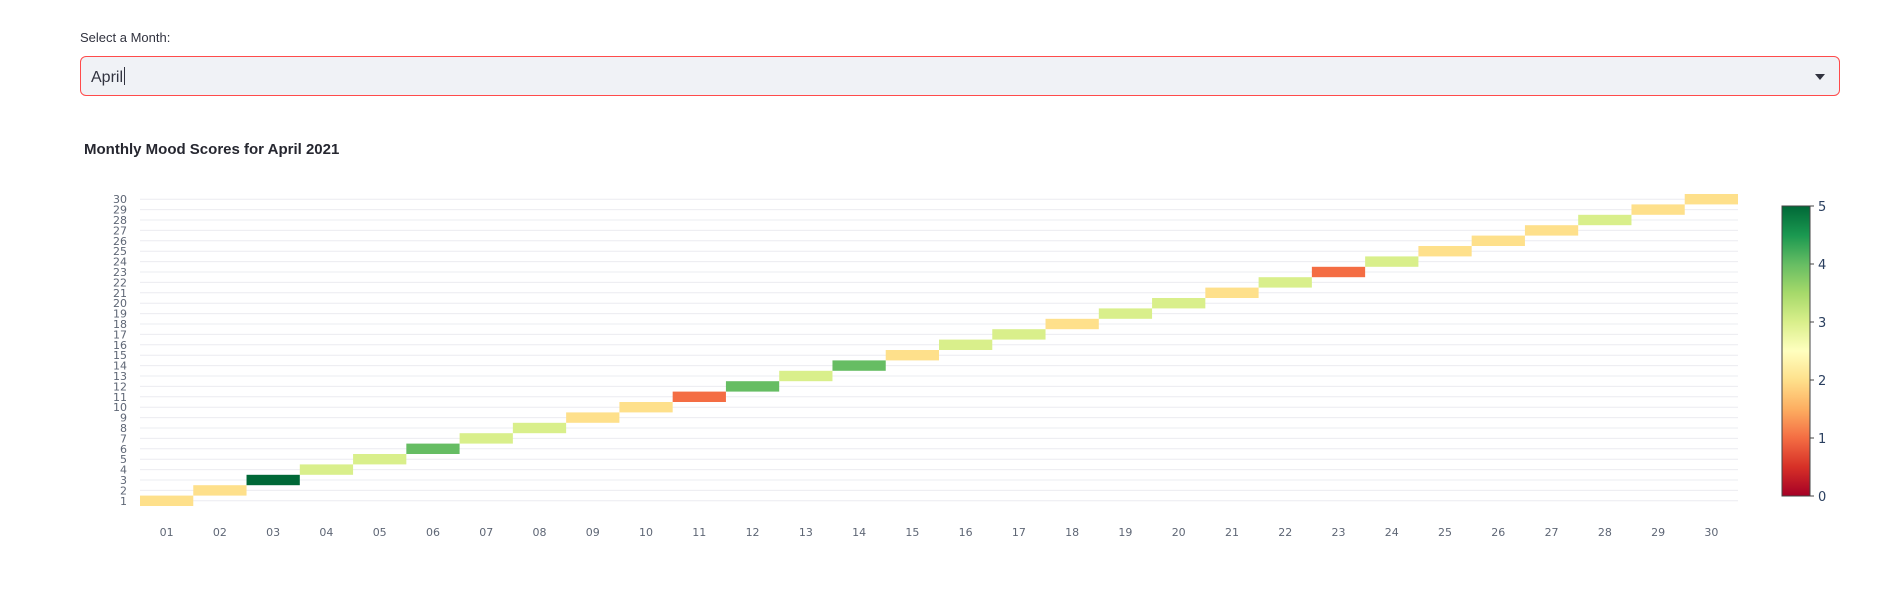  What do you see at coordinates (1605, 532) in the screenshot?
I see `x-tick-label: 28` at bounding box center [1605, 532].